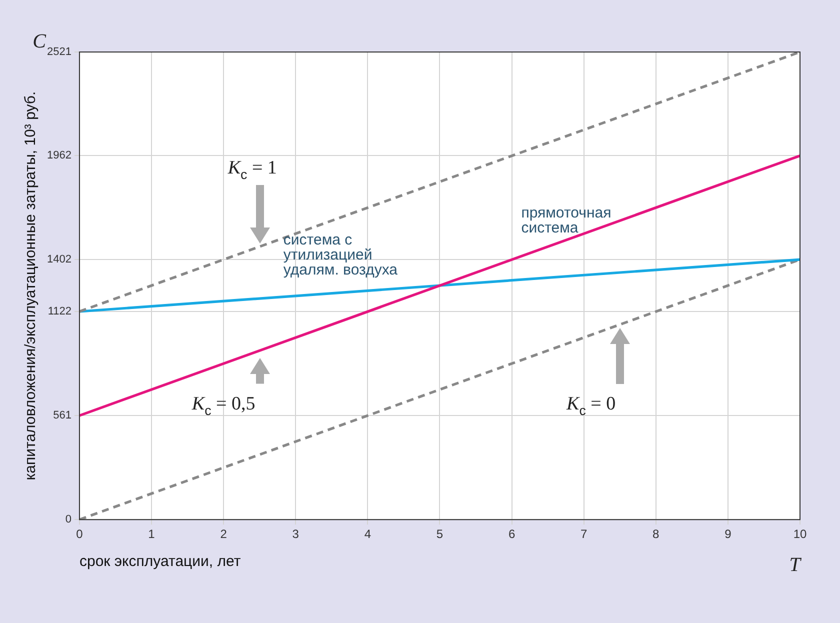 This screenshot has height=623, width=840. I want to click on y-tick-label: 561, so click(62, 416).